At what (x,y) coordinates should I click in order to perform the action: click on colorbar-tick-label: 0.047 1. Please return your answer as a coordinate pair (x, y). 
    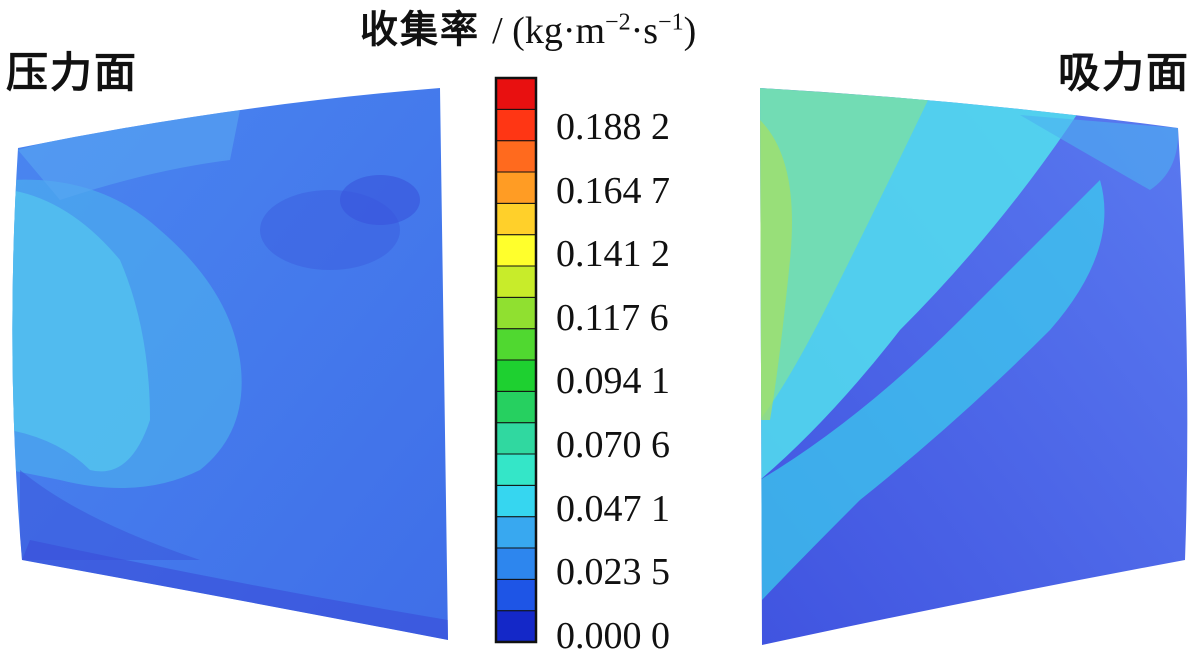
    Looking at the image, I should click on (613, 508).